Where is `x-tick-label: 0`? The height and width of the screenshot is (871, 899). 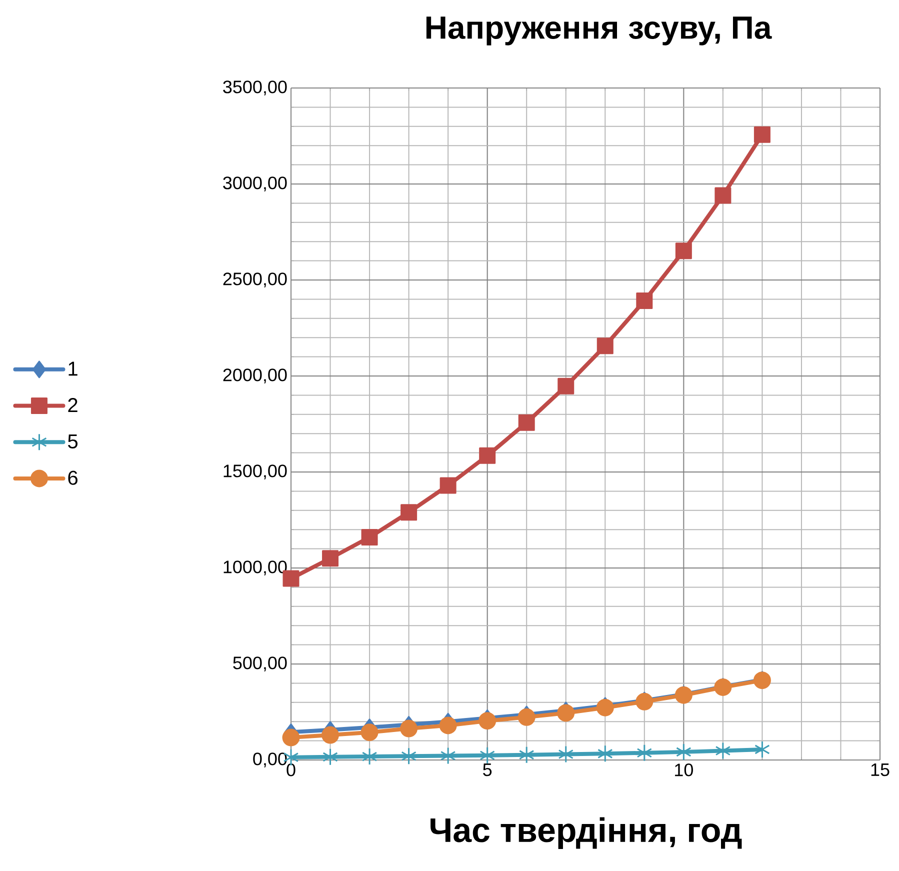 x-tick-label: 0 is located at coordinates (291, 770).